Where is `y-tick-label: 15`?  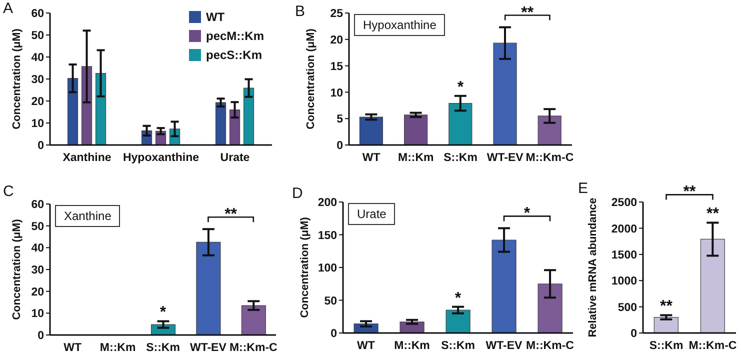
y-tick-label: 15 is located at coordinates (337, 66).